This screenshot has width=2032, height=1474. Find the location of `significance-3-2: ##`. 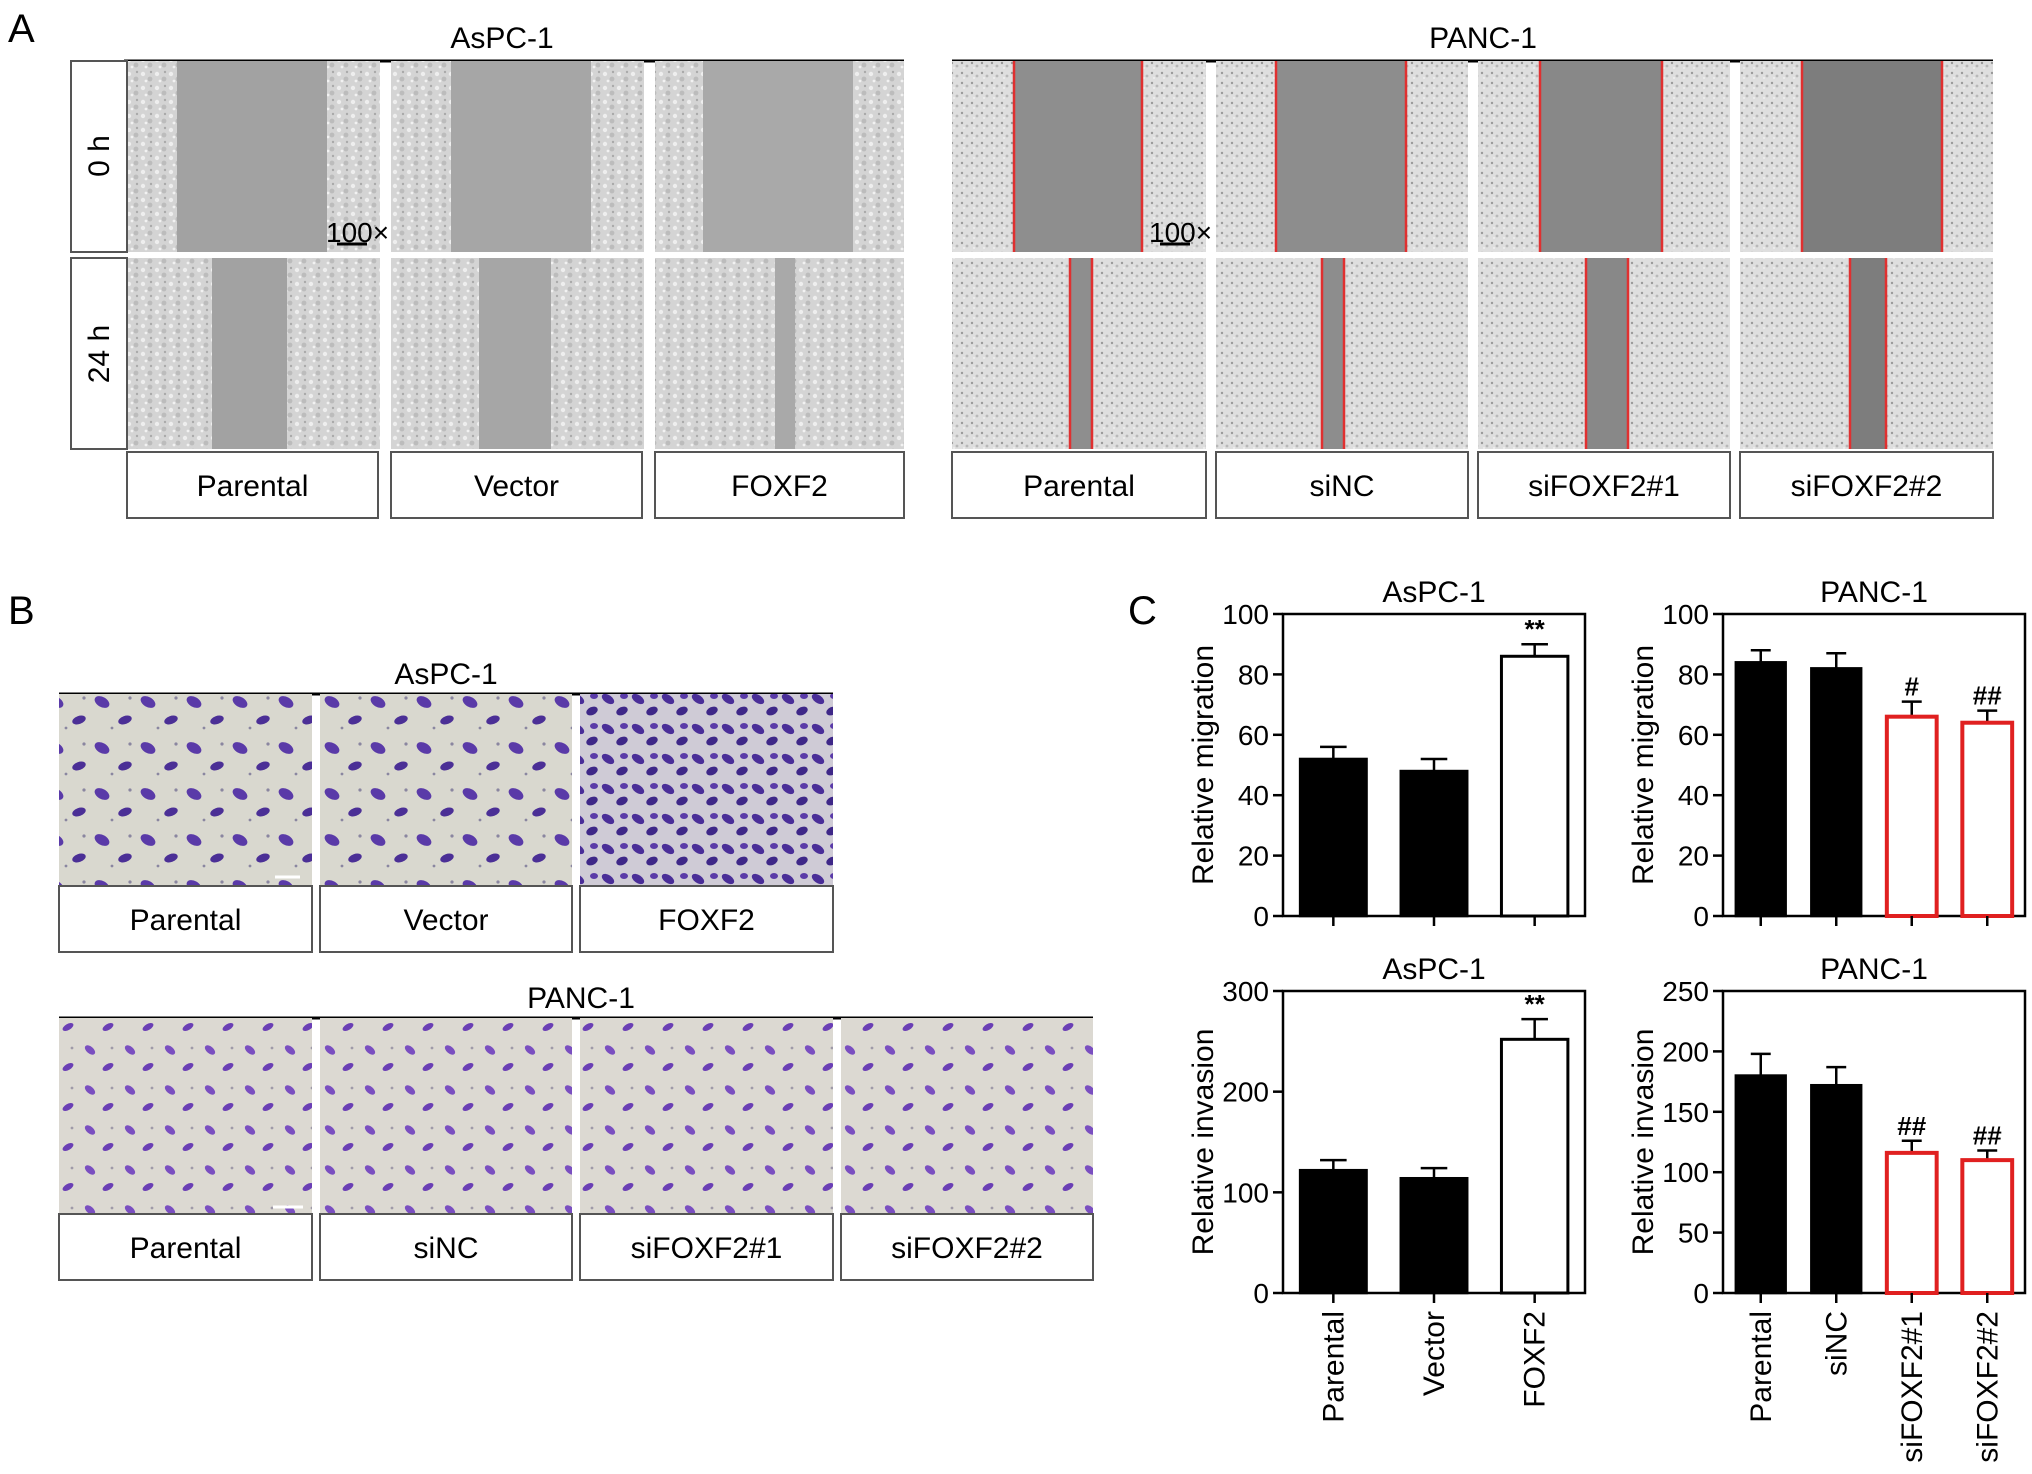

significance-3-2: ## is located at coordinates (1911, 1126).